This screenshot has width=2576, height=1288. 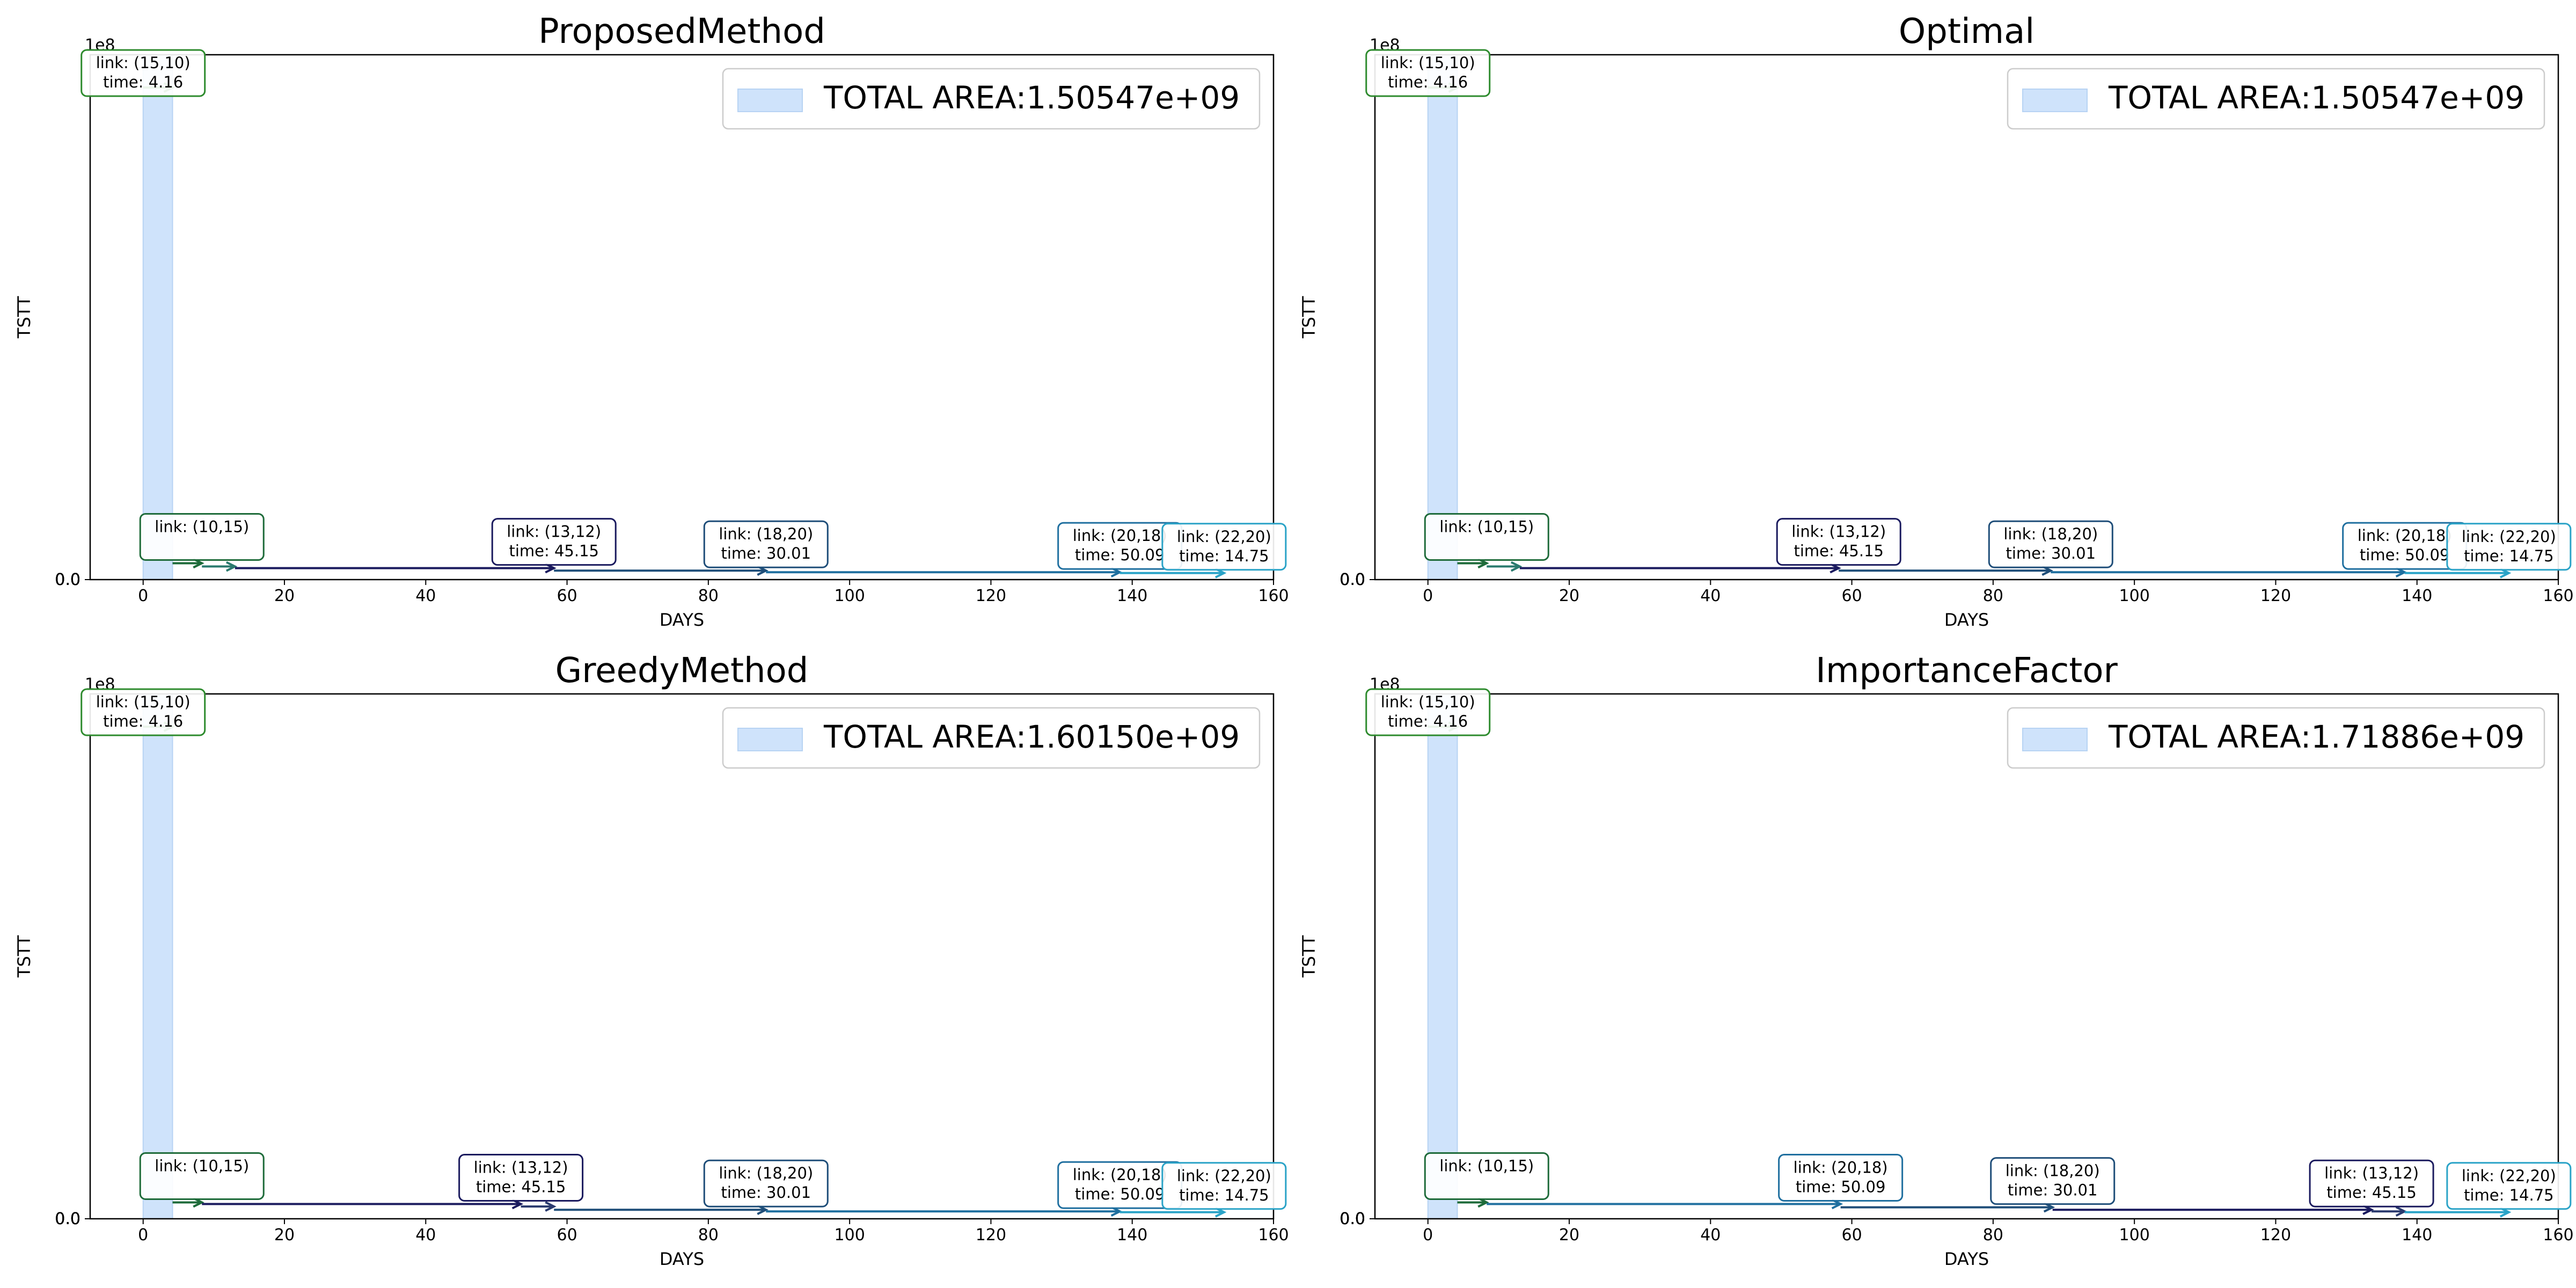 What do you see at coordinates (143, 721) in the screenshot?
I see `annotation-time: time: 4.16` at bounding box center [143, 721].